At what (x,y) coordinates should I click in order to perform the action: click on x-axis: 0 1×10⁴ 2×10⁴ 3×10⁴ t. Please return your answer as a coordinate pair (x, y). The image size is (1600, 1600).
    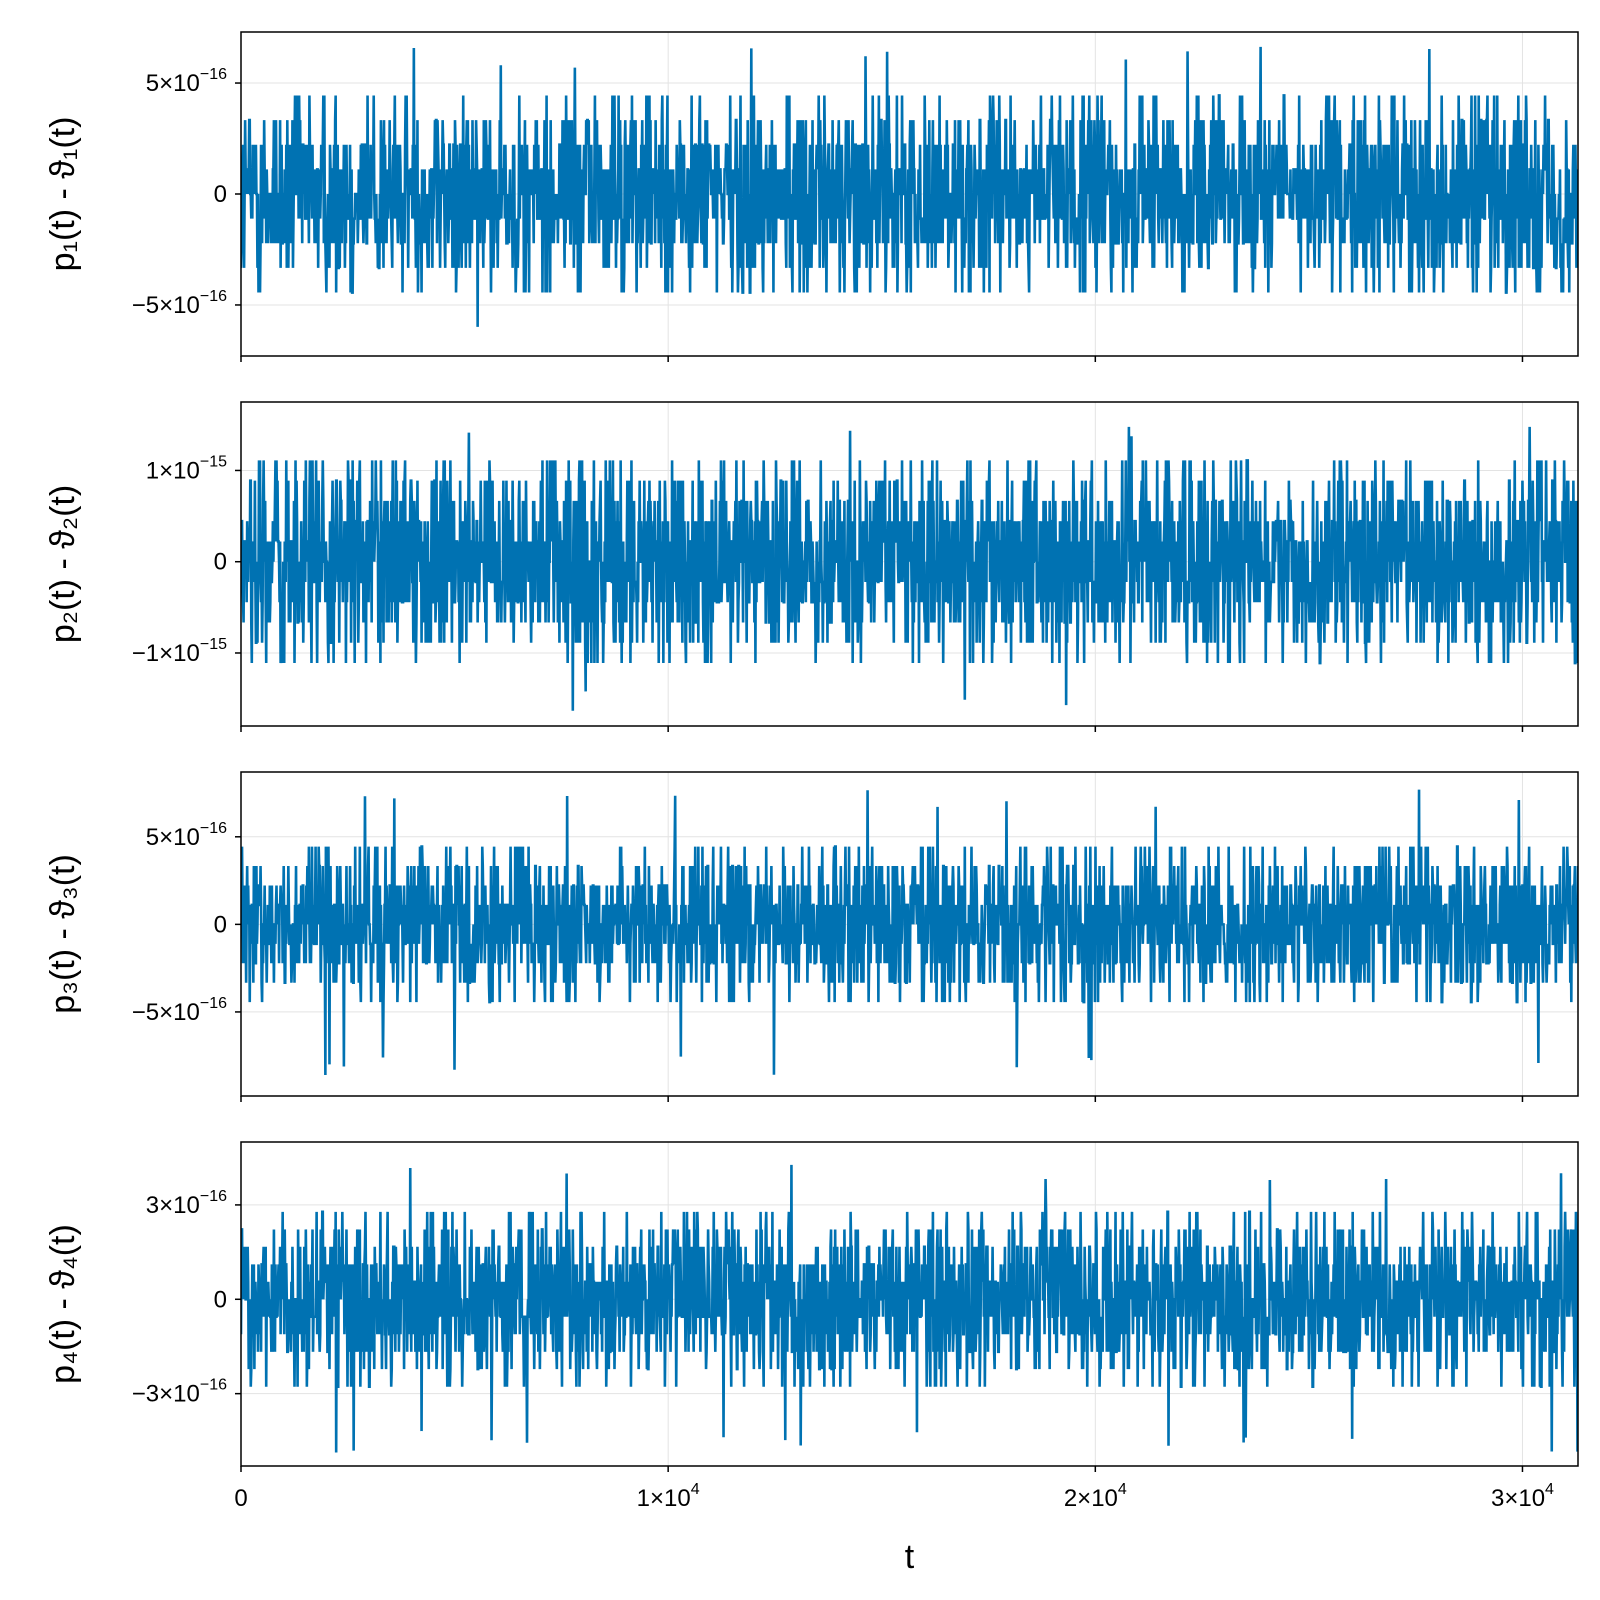
    Looking at the image, I should click on (894, 1528).